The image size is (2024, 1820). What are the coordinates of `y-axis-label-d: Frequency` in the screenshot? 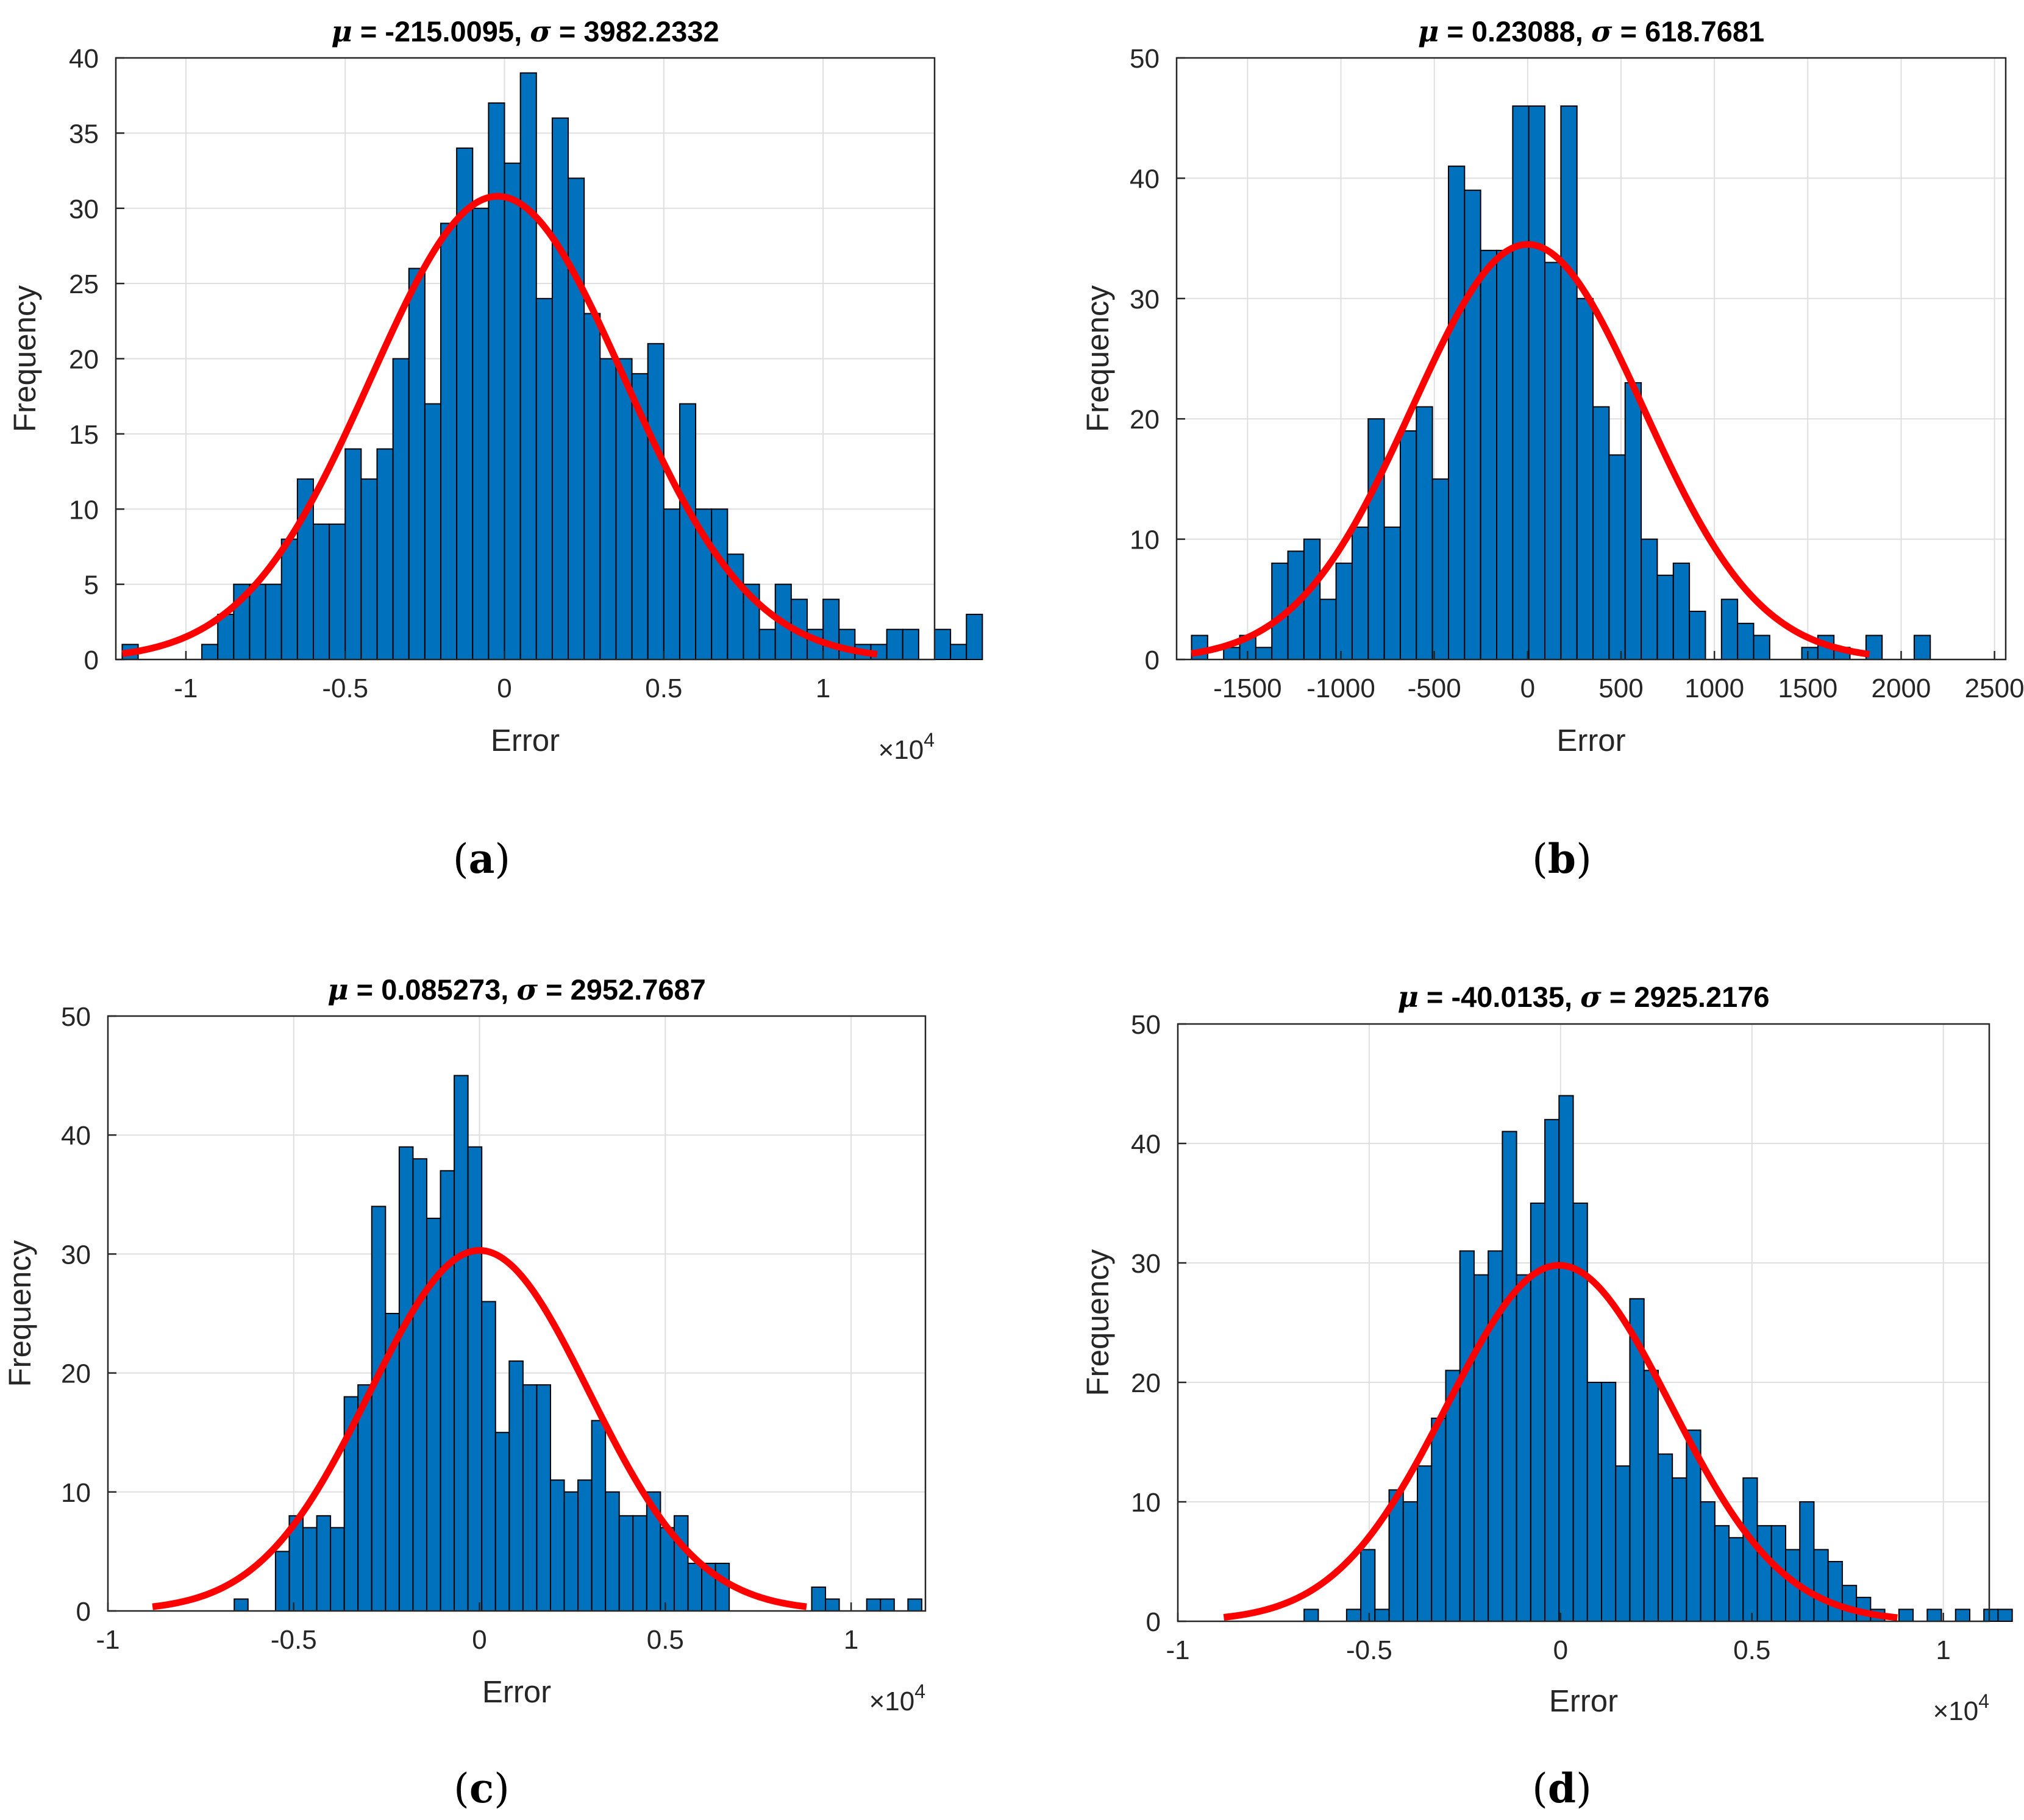 It's located at (1097, 1323).